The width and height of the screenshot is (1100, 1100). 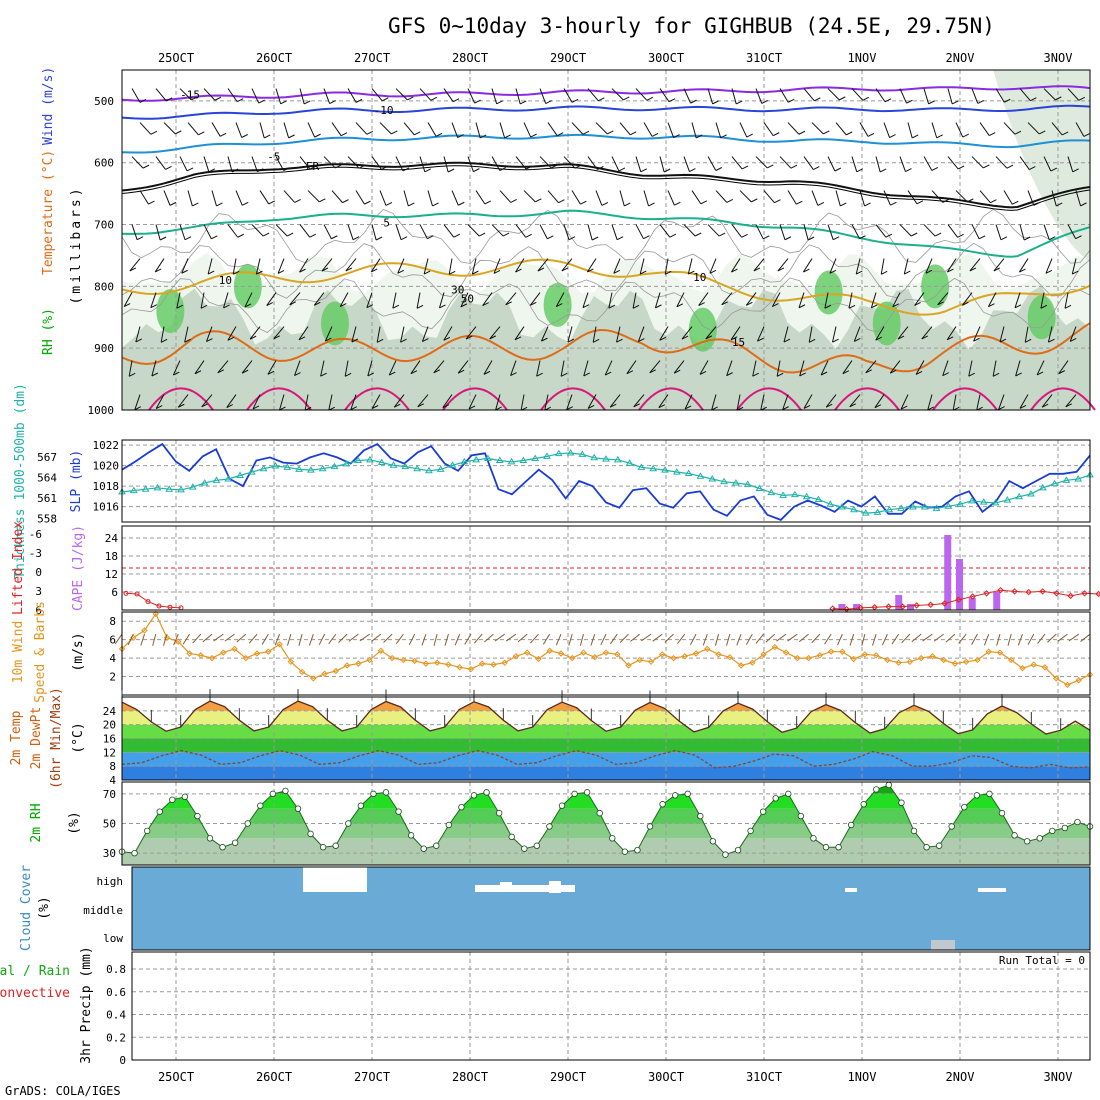 I want to click on cape-li-panel: 24 18 12 6 -6 -3 0 3 6 Lifted Index CAPE (J/kg), so click(x=555, y=569).